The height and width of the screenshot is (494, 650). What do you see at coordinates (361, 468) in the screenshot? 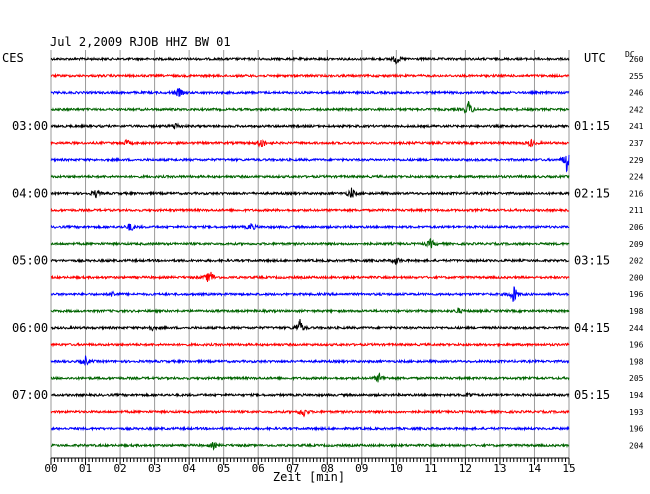
I see `x-tick-label: 09` at bounding box center [361, 468].